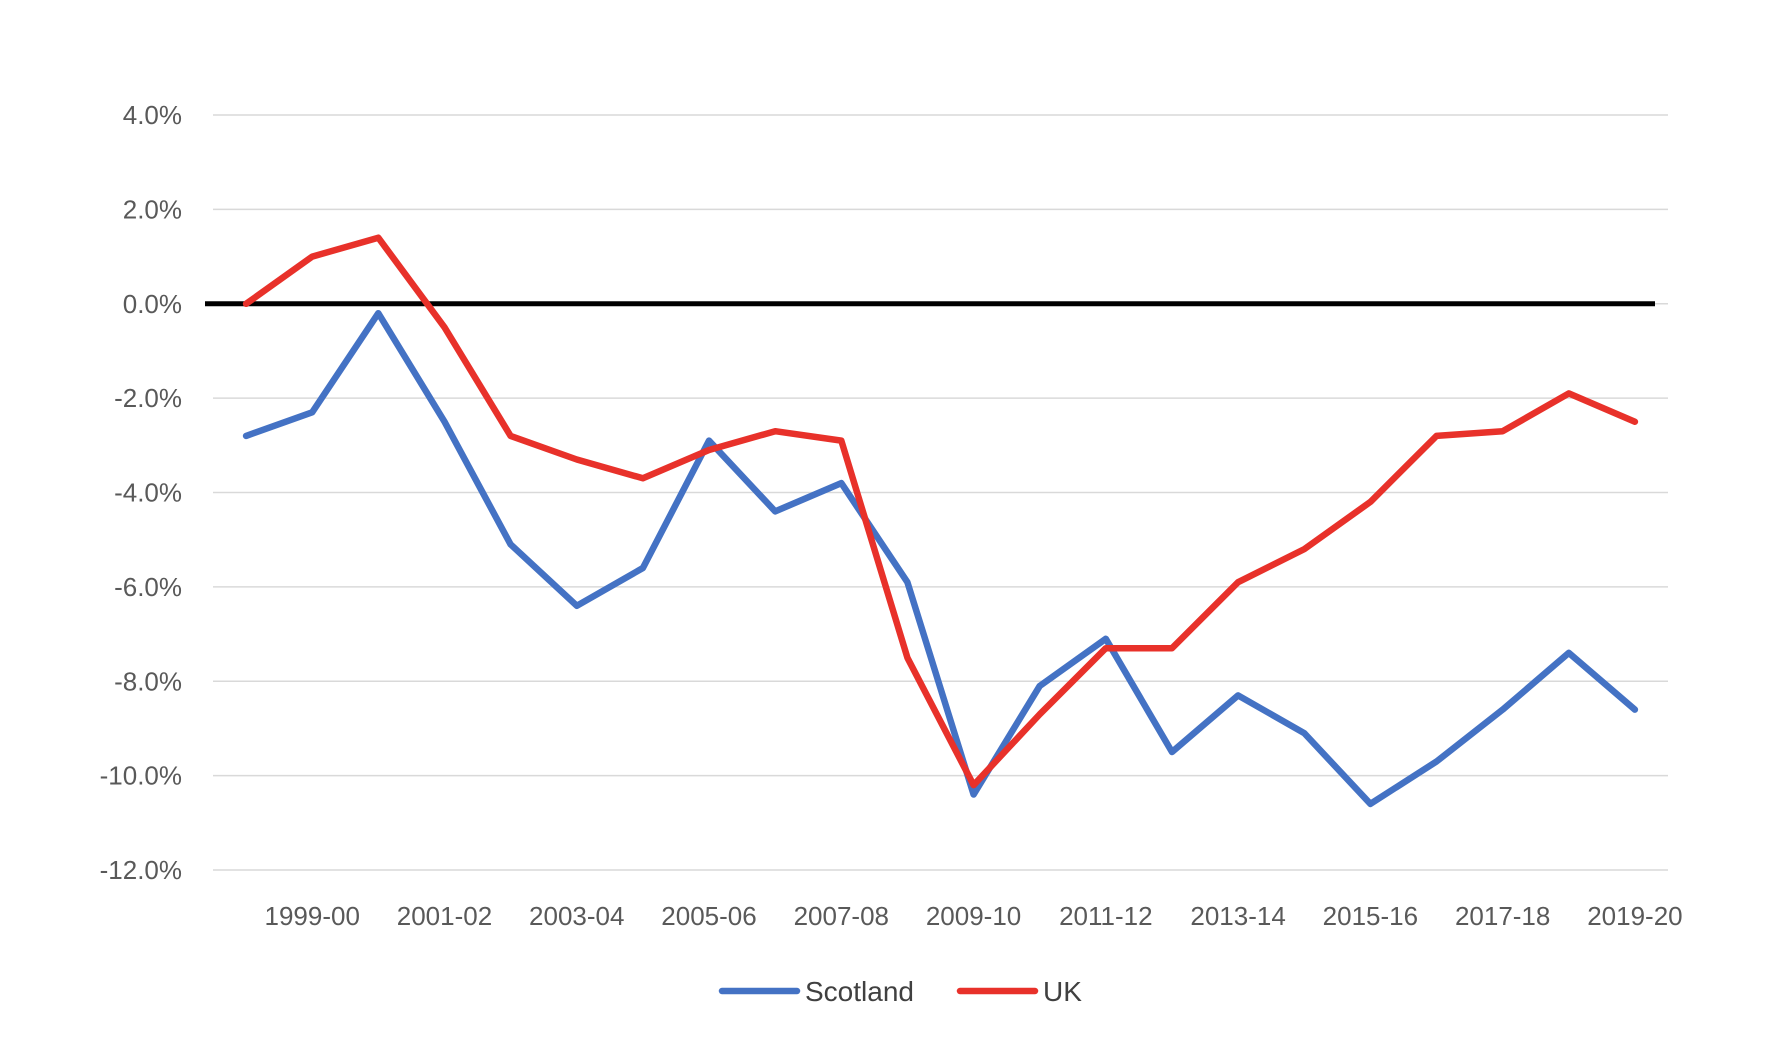 The image size is (1786, 1063). What do you see at coordinates (859, 991) in the screenshot?
I see `legend-label-scotland: Scotland` at bounding box center [859, 991].